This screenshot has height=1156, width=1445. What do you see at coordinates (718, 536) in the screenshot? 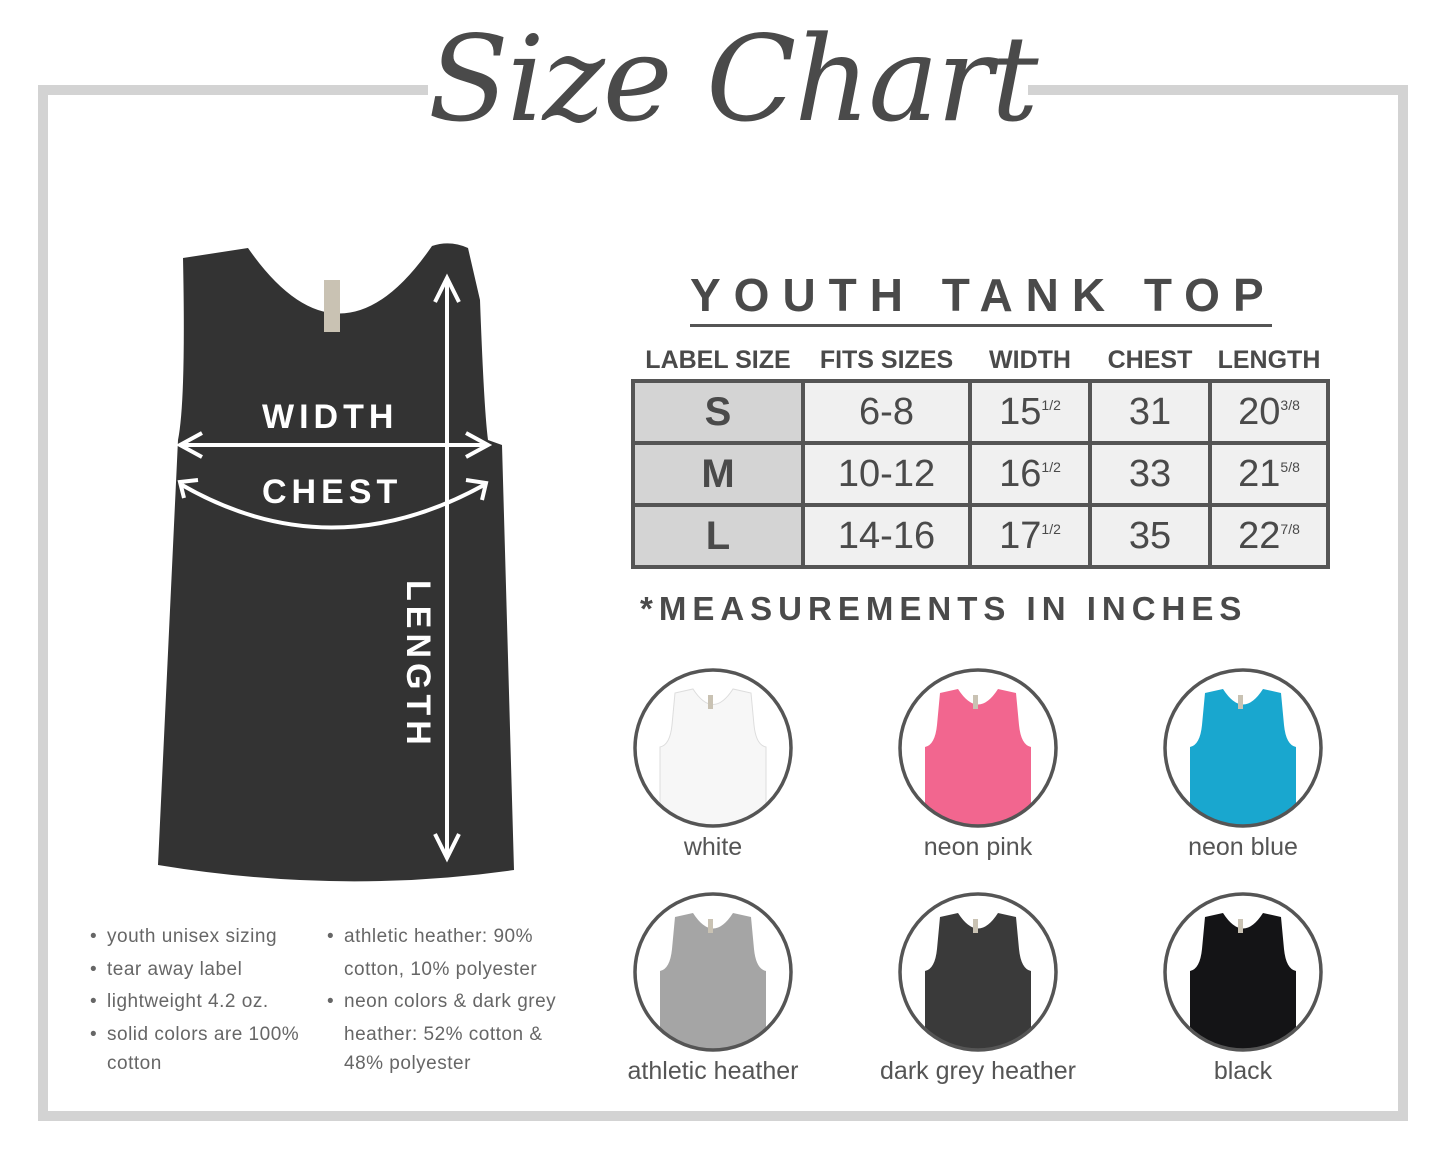
I see `cell-size: L` at bounding box center [718, 536].